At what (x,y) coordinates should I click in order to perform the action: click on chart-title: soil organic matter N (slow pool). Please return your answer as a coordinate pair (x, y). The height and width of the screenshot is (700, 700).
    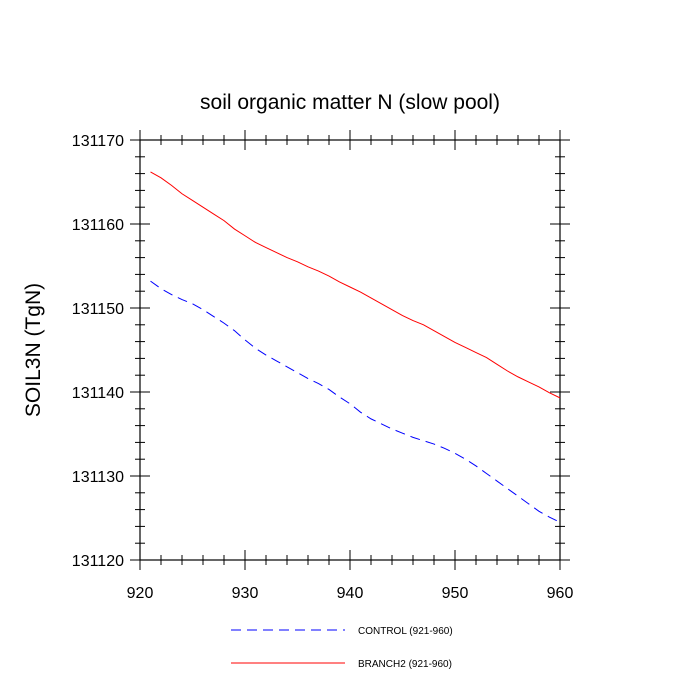
    Looking at the image, I should click on (350, 102).